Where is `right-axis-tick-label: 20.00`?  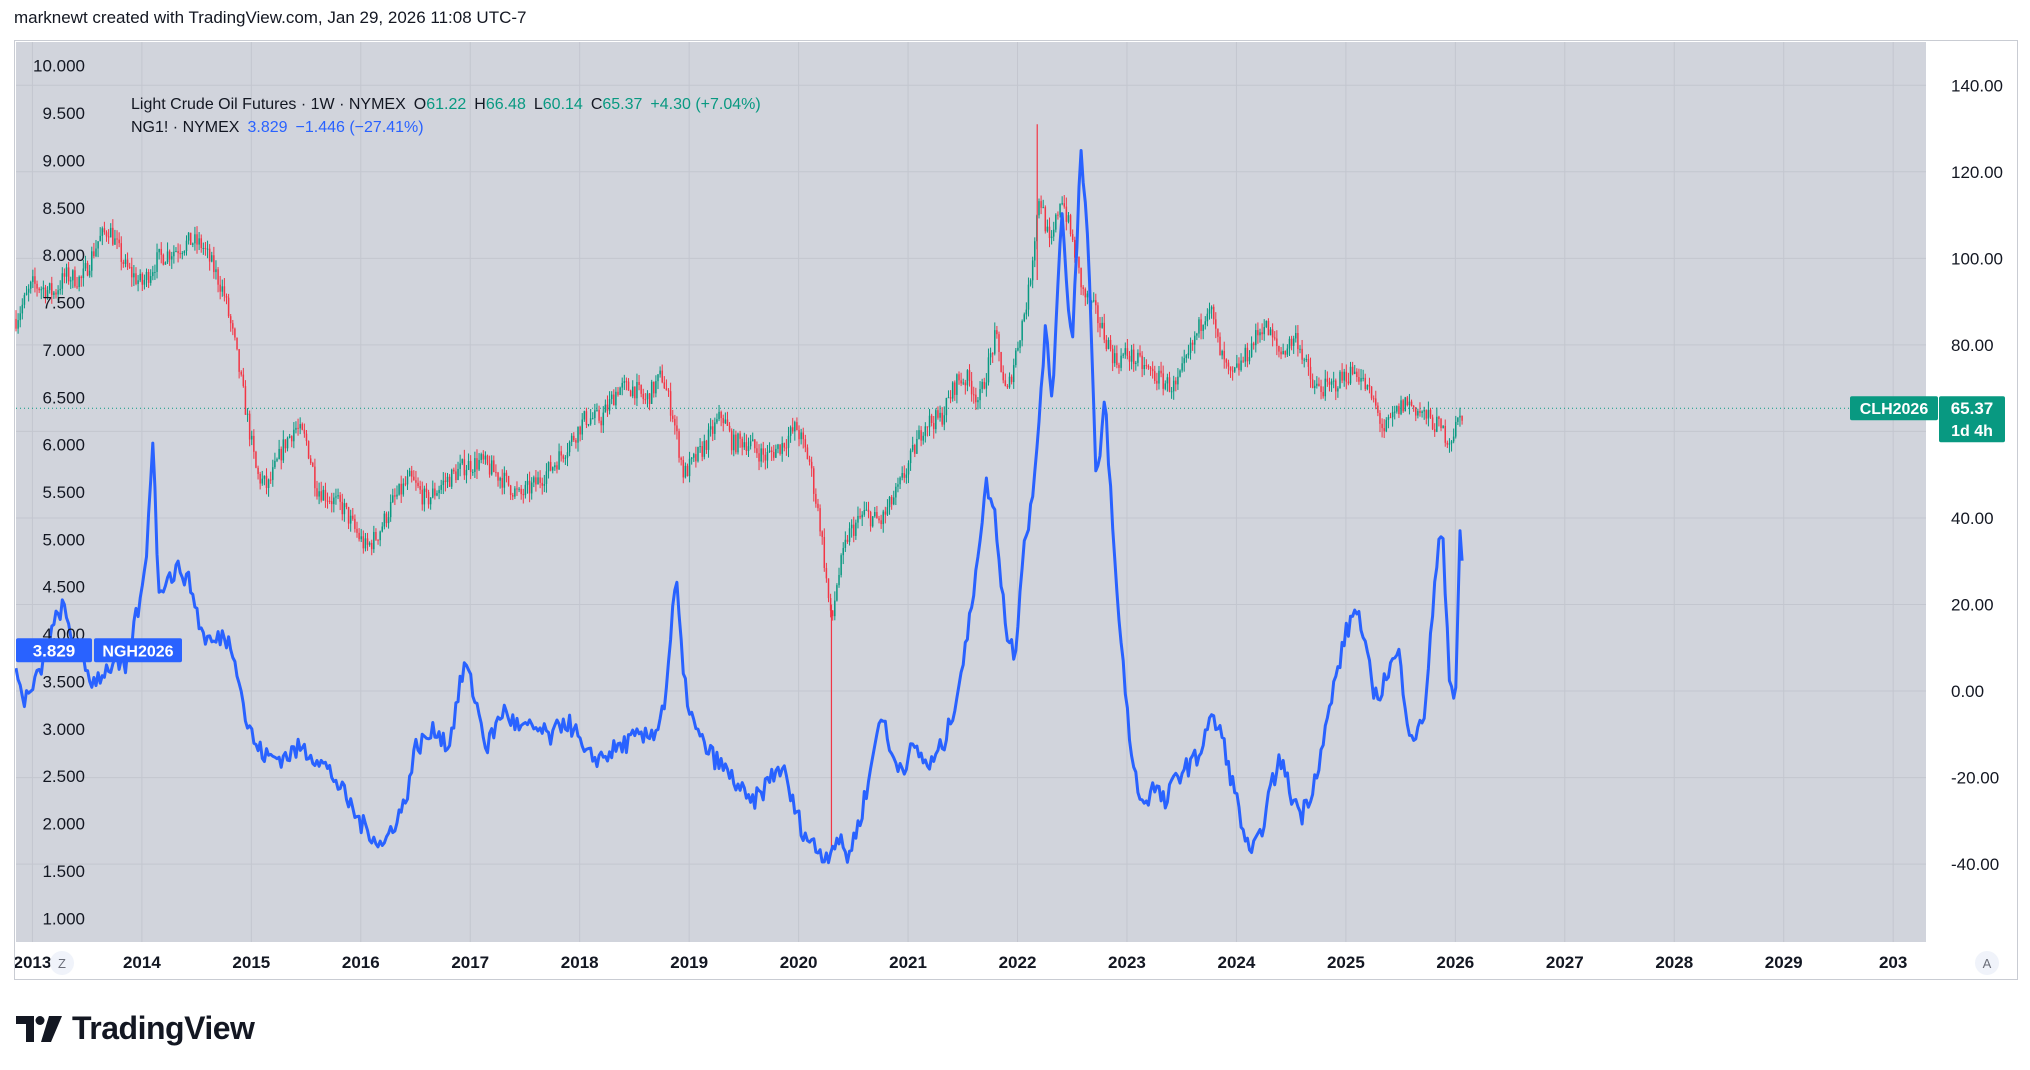
right-axis-tick-label: 20.00 is located at coordinates (1972, 605).